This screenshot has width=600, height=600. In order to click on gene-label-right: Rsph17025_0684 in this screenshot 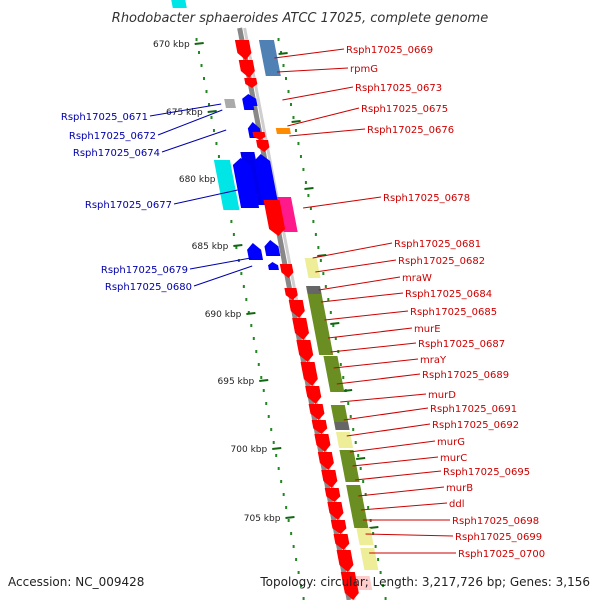, I will do `click(448, 294)`.